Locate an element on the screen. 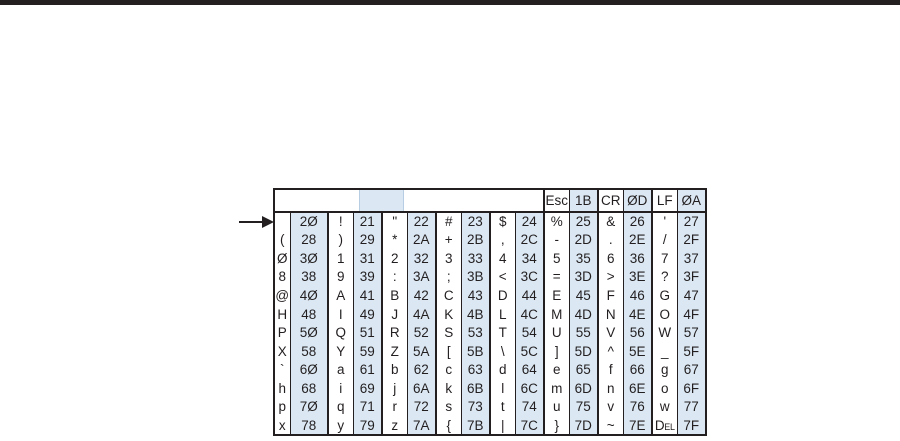 The height and width of the screenshot is (441, 900). char-cell: 8 is located at coordinates (282, 277).